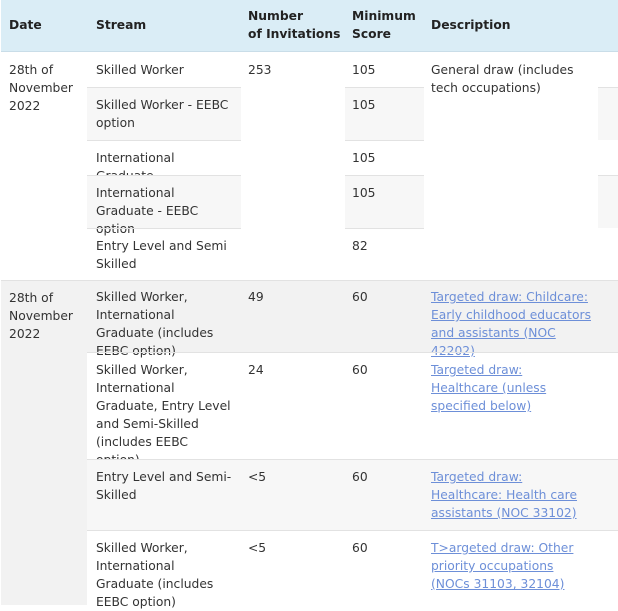 The image size is (618, 611). Describe the element at coordinates (164, 205) in the screenshot. I see `stream-cell: International Graduate - EEBC option` at that location.